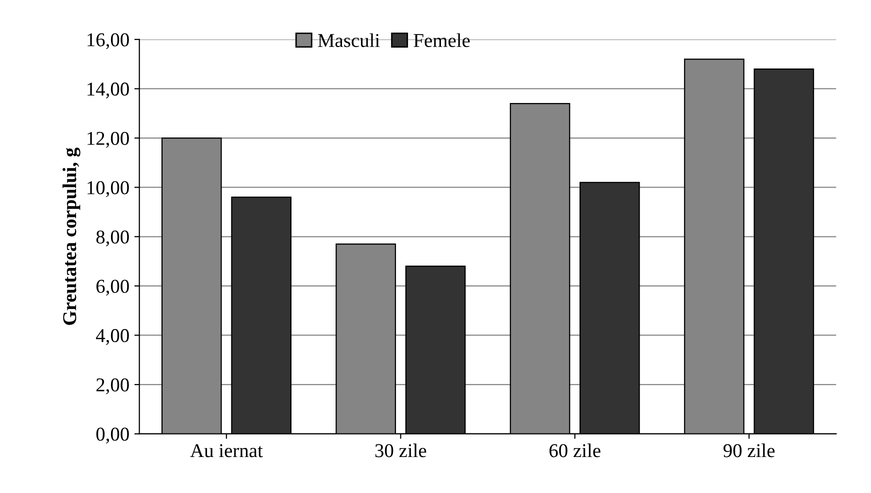  I want to click on y-tick-label: 8,00, so click(112, 238).